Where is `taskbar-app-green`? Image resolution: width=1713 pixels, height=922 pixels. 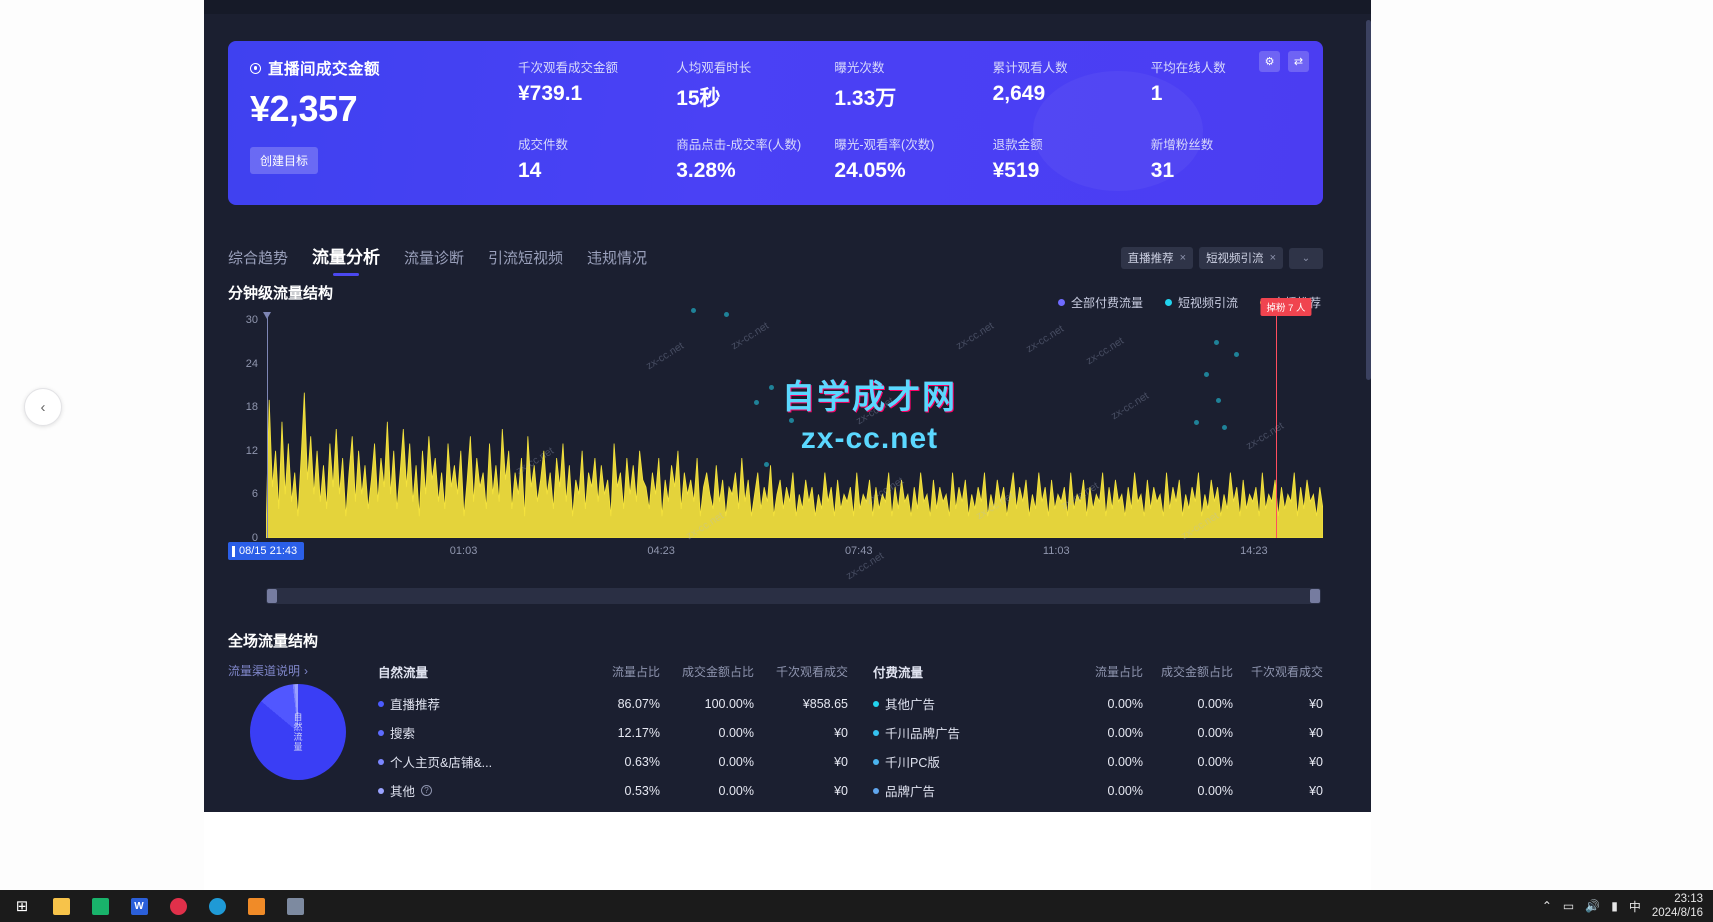 taskbar-app-green is located at coordinates (100, 906).